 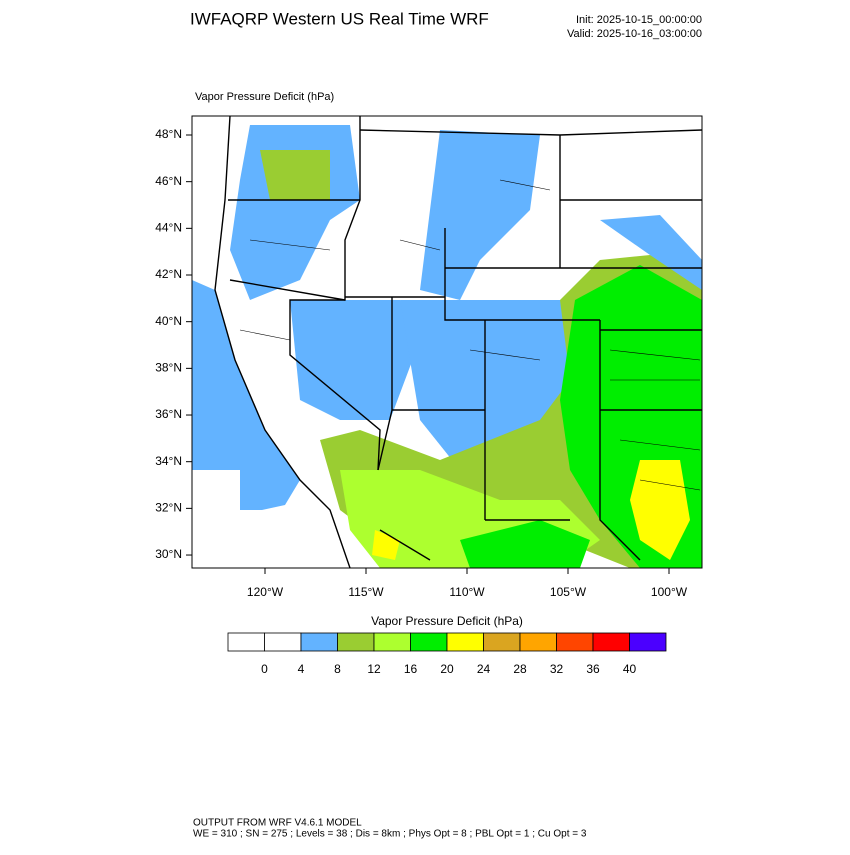 I want to click on title: IWFAQRP Western US Real Time WRF, so click(x=339, y=18).